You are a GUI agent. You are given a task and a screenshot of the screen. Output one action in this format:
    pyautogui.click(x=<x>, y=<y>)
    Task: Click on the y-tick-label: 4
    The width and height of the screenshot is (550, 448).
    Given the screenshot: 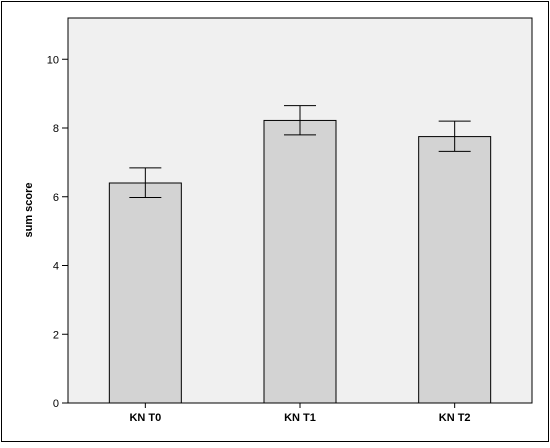 What is the action you would take?
    pyautogui.click(x=56, y=267)
    